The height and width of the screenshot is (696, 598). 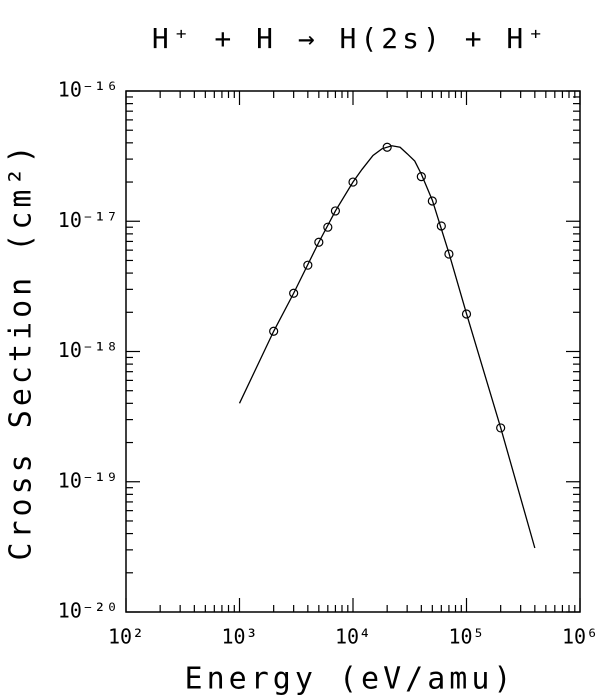 What do you see at coordinates (239, 637) in the screenshot?
I see `x-tick-label: 10³` at bounding box center [239, 637].